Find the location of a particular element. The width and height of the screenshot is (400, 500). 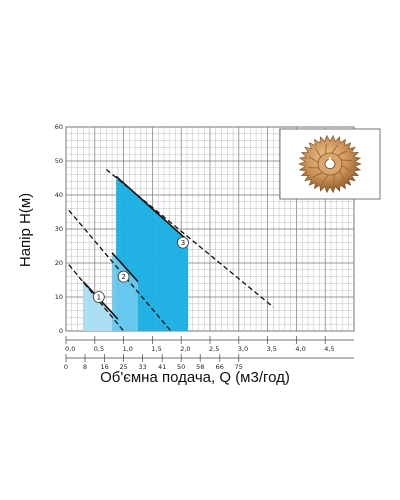

x-secondary-tick-label: 66 is located at coordinates (220, 367).